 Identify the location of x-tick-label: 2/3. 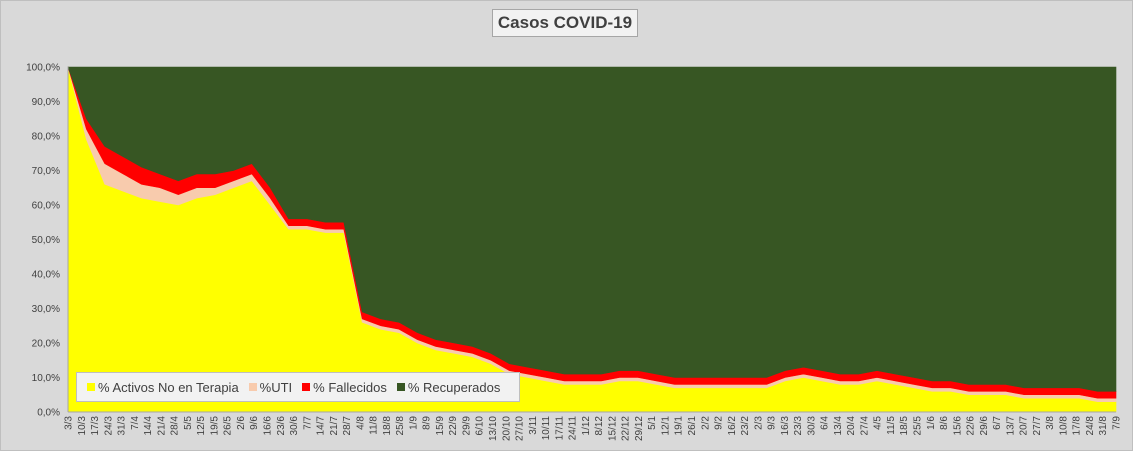
(758, 423).